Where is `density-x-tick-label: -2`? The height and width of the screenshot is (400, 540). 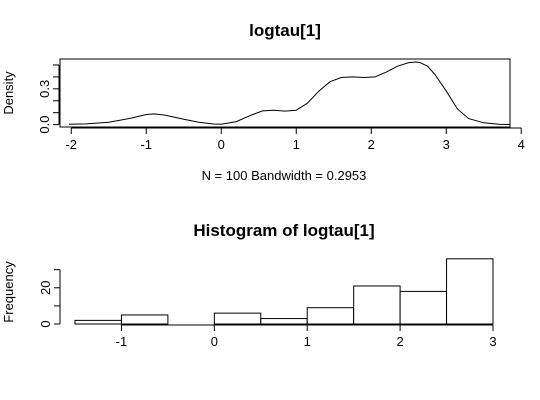 density-x-tick-label: -2 is located at coordinates (71, 144).